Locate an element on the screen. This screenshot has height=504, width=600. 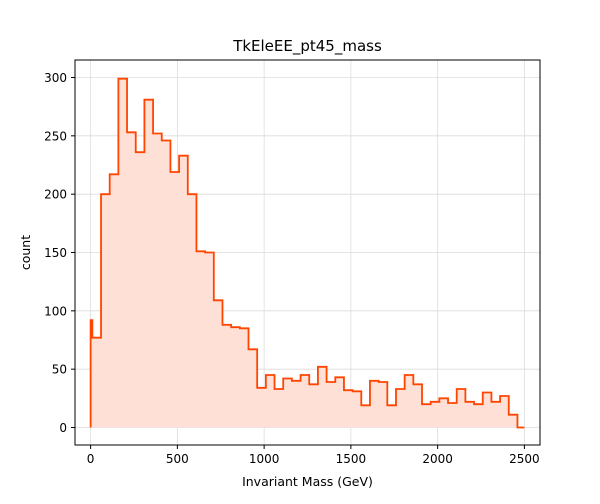
x-axis-label: Invariant Mass (GeV) is located at coordinates (307, 481).